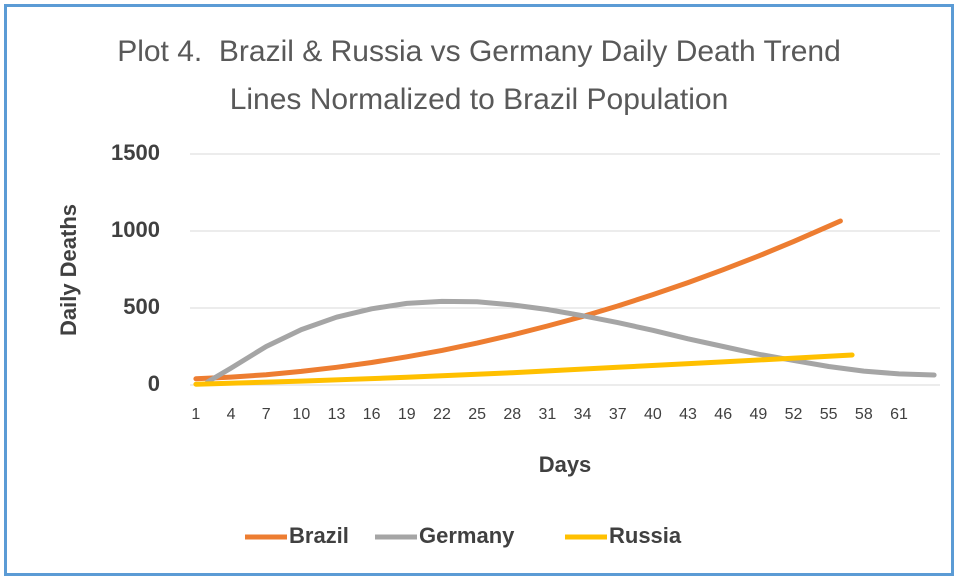 The width and height of the screenshot is (958, 580). Describe the element at coordinates (512, 414) in the screenshot. I see `x-tick-label: 28` at that location.